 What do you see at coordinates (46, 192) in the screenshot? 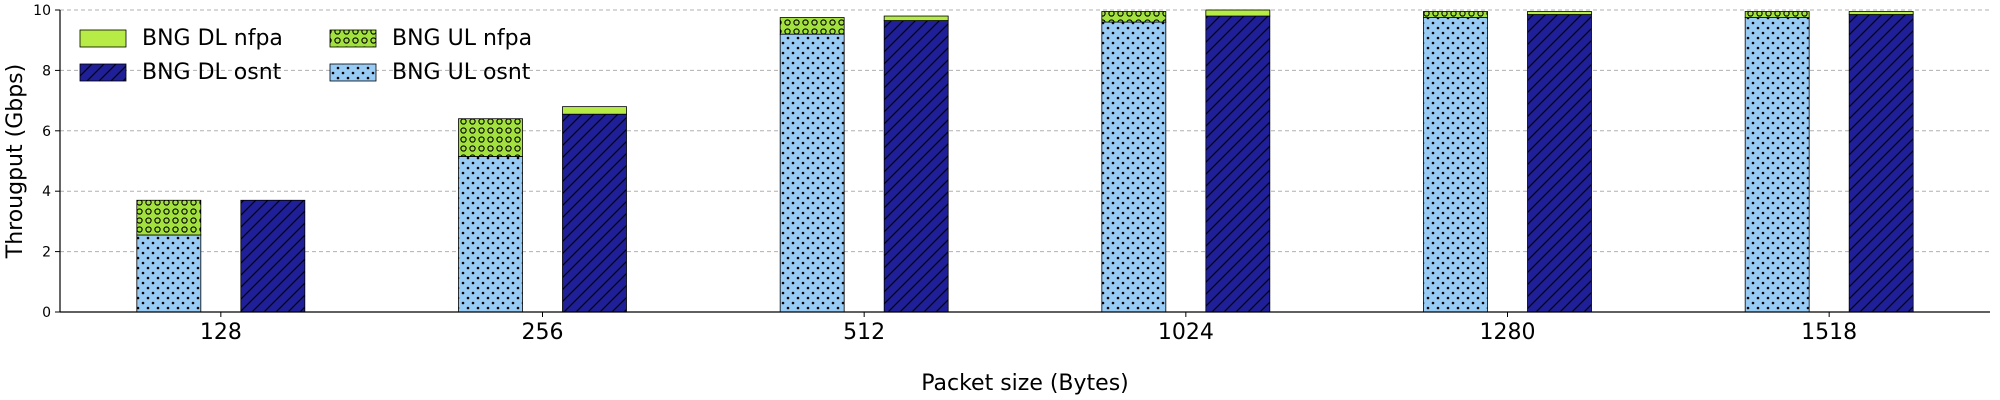
I see `y-tick-label: 4` at bounding box center [46, 192].